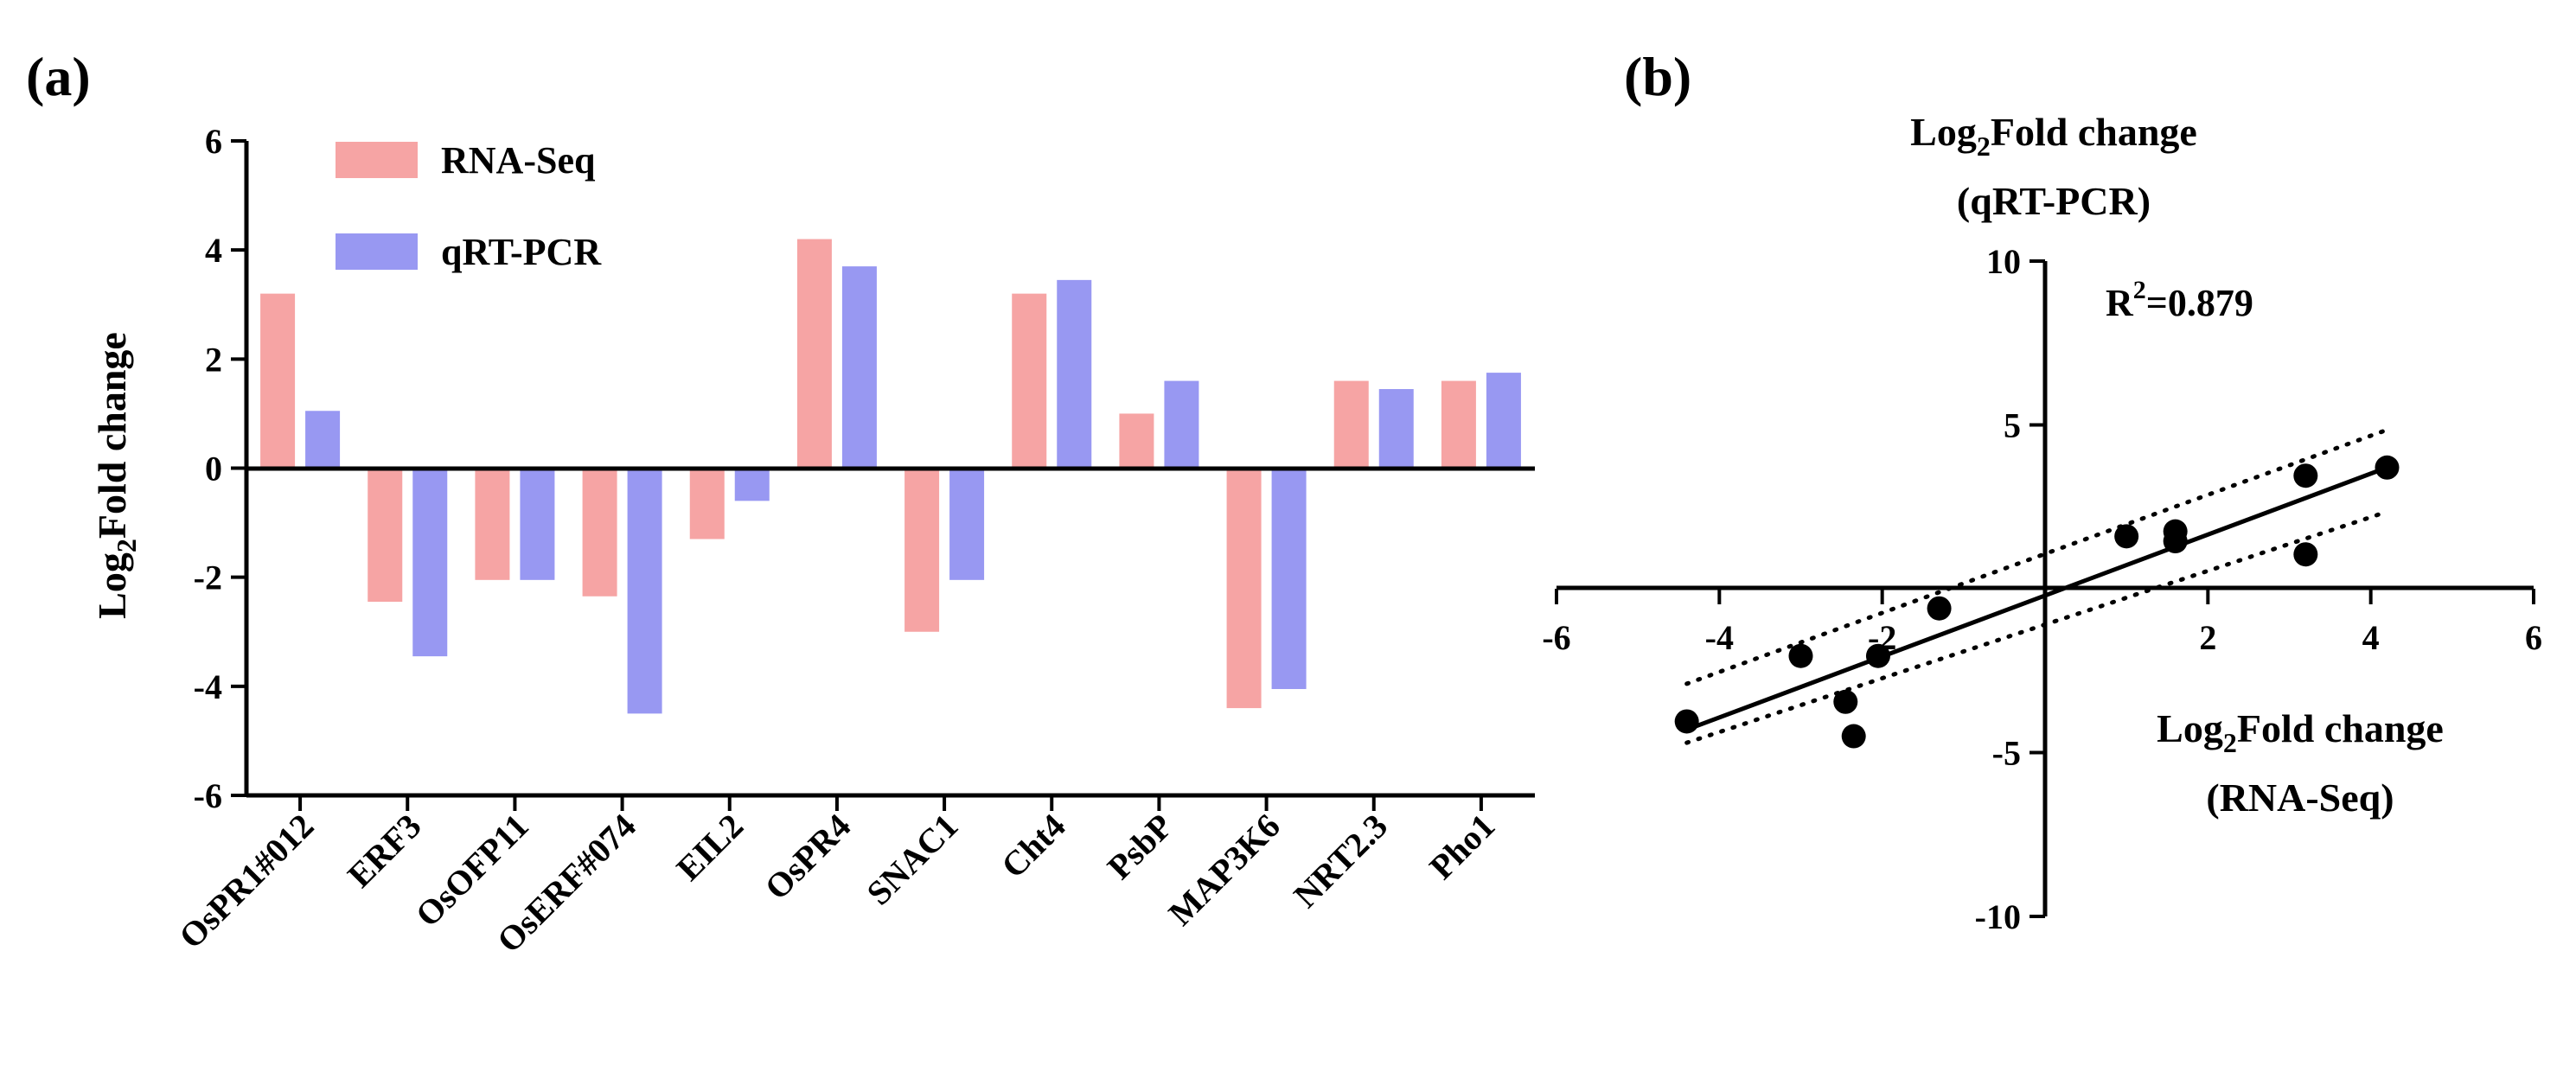 Image resolution: width=2576 pixels, height=1085 pixels. What do you see at coordinates (2054, 201) in the screenshot?
I see `panel-b-y-axis-title-line2: (qRT-PCR)` at bounding box center [2054, 201].